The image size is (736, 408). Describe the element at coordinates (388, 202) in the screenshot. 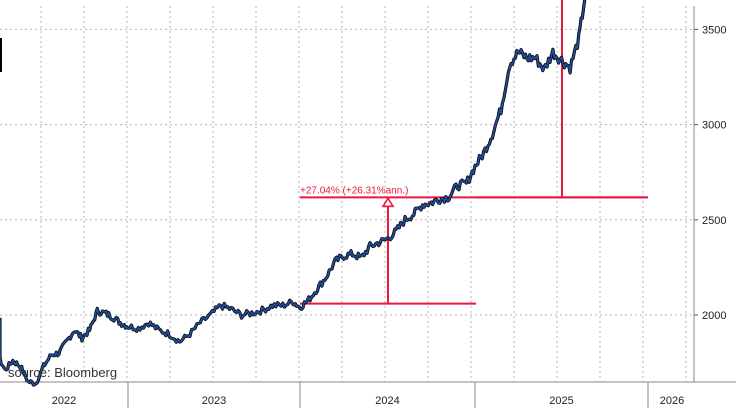

I see `bracket-arrow-head` at that location.